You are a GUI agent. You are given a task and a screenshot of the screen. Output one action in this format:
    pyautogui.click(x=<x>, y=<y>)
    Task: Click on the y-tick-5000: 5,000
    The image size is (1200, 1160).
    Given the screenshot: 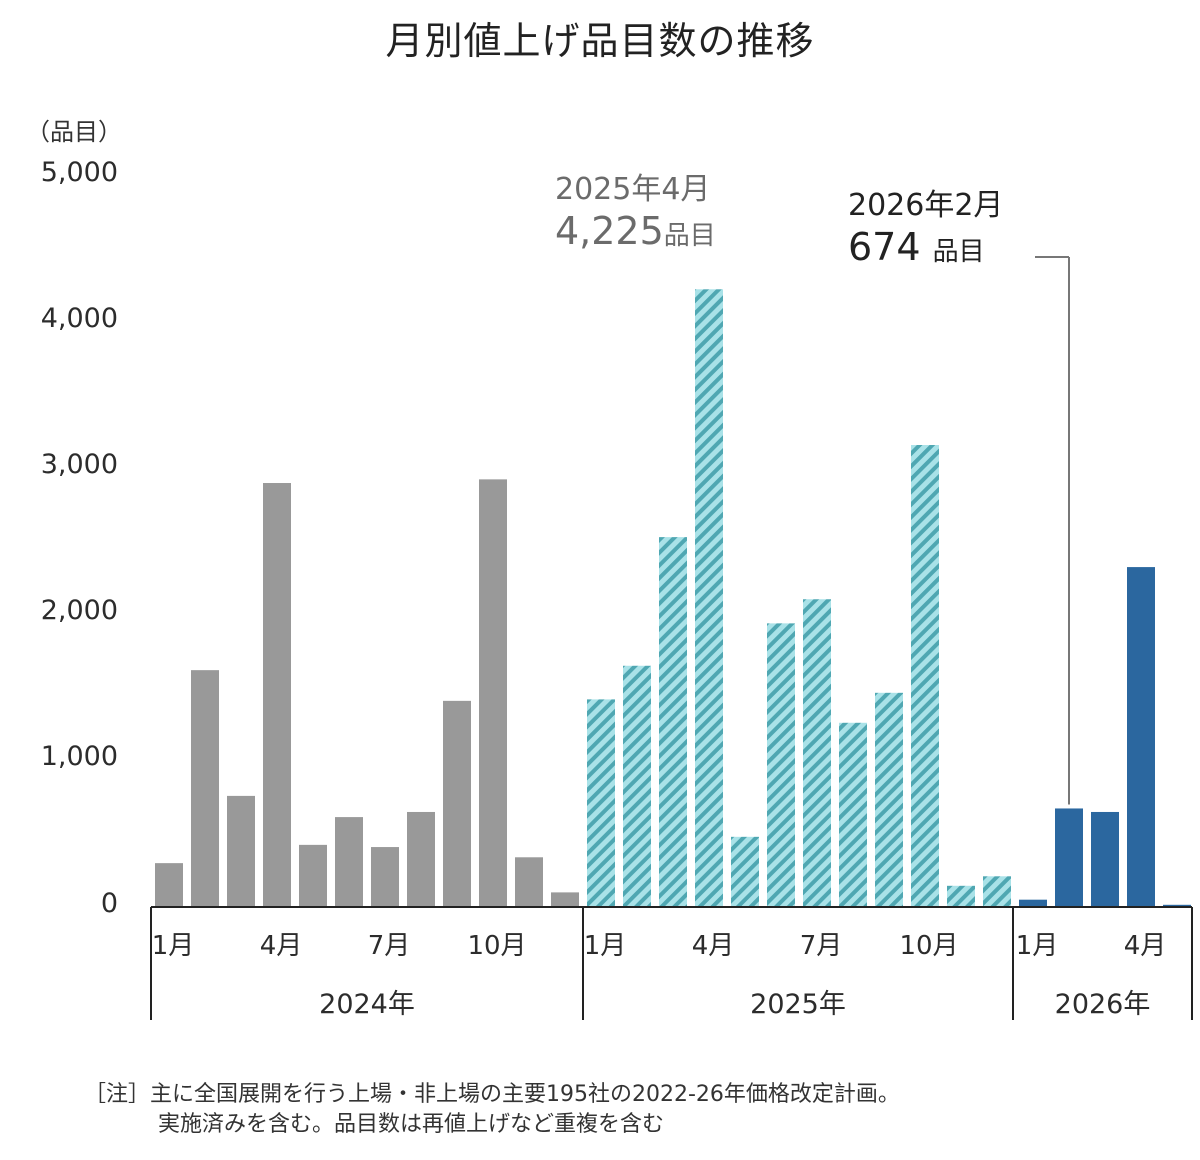 What is the action you would take?
    pyautogui.click(x=79, y=172)
    